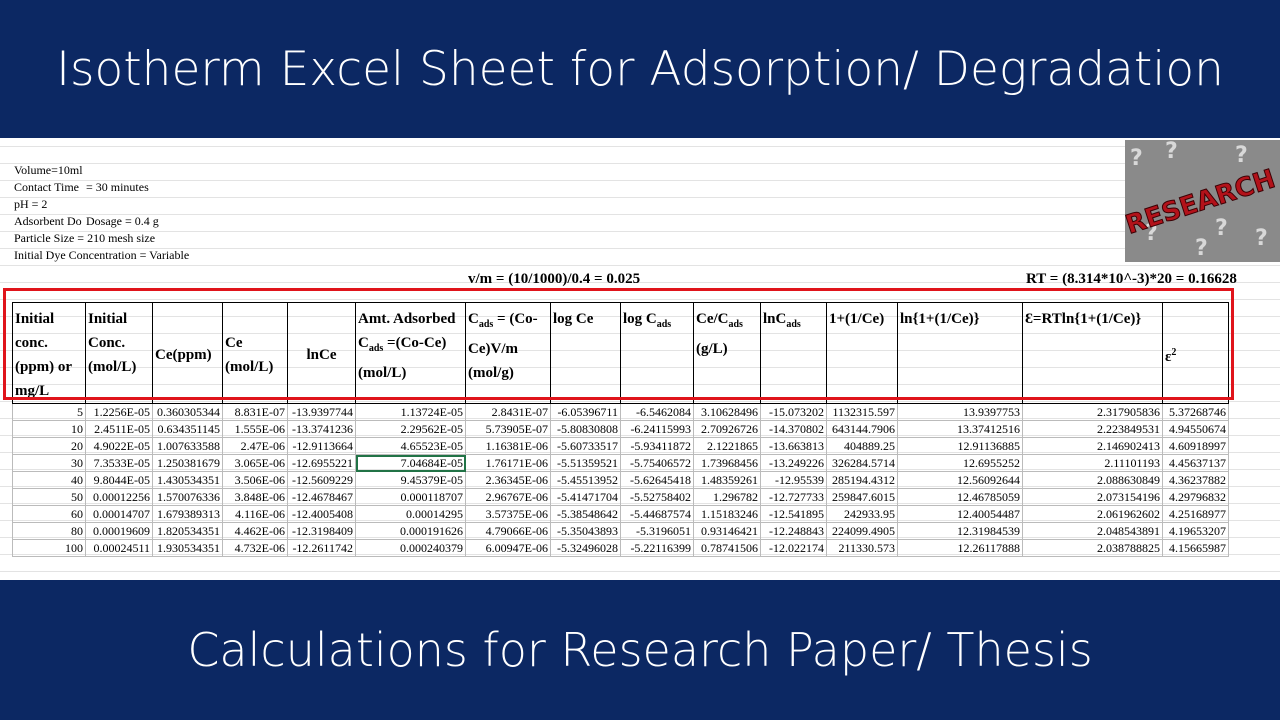 Image resolution: width=1280 pixels, height=720 pixels. What do you see at coordinates (249, 355) in the screenshot?
I see `header-text: Ce (mol/L)` at bounding box center [249, 355].